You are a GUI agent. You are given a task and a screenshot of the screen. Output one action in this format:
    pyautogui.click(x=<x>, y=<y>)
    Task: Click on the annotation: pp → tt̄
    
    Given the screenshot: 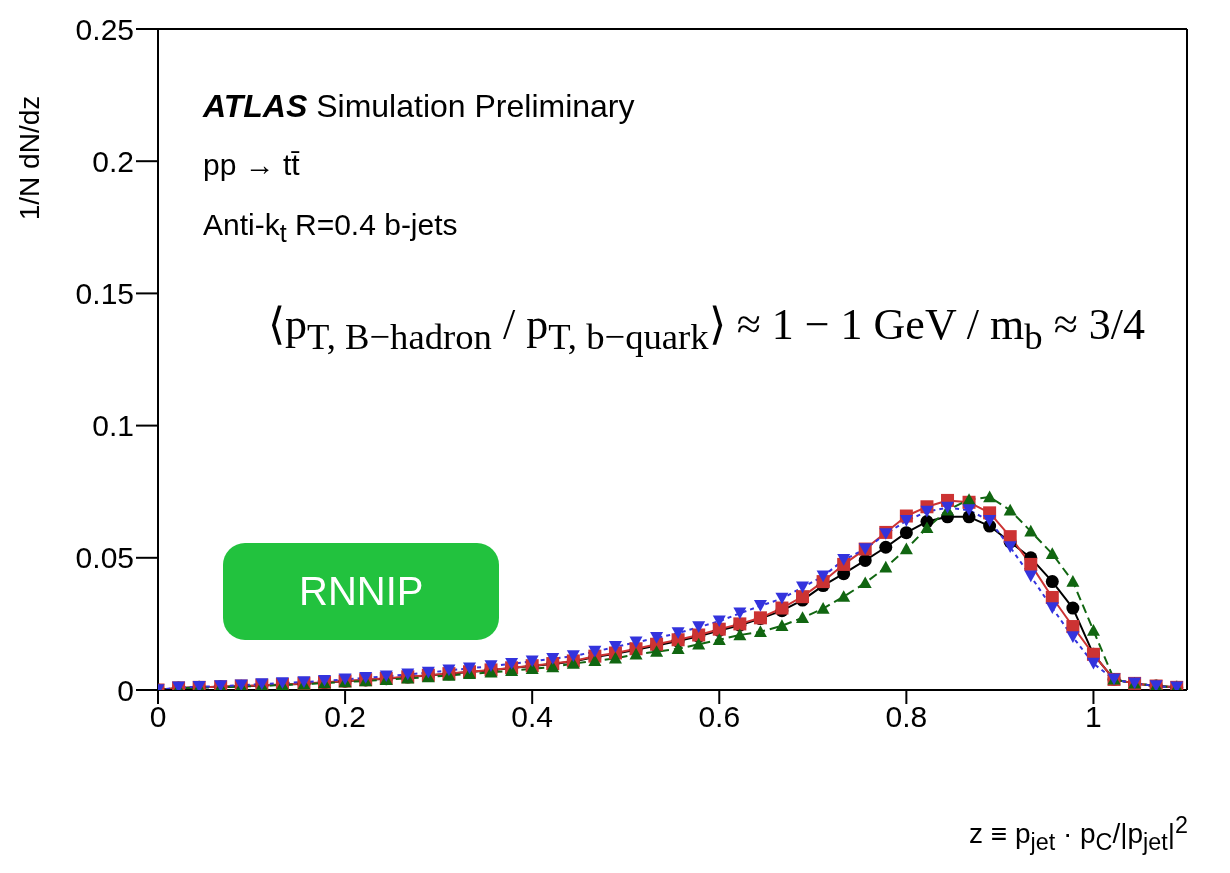 What is the action you would take?
    pyautogui.click(x=251, y=165)
    